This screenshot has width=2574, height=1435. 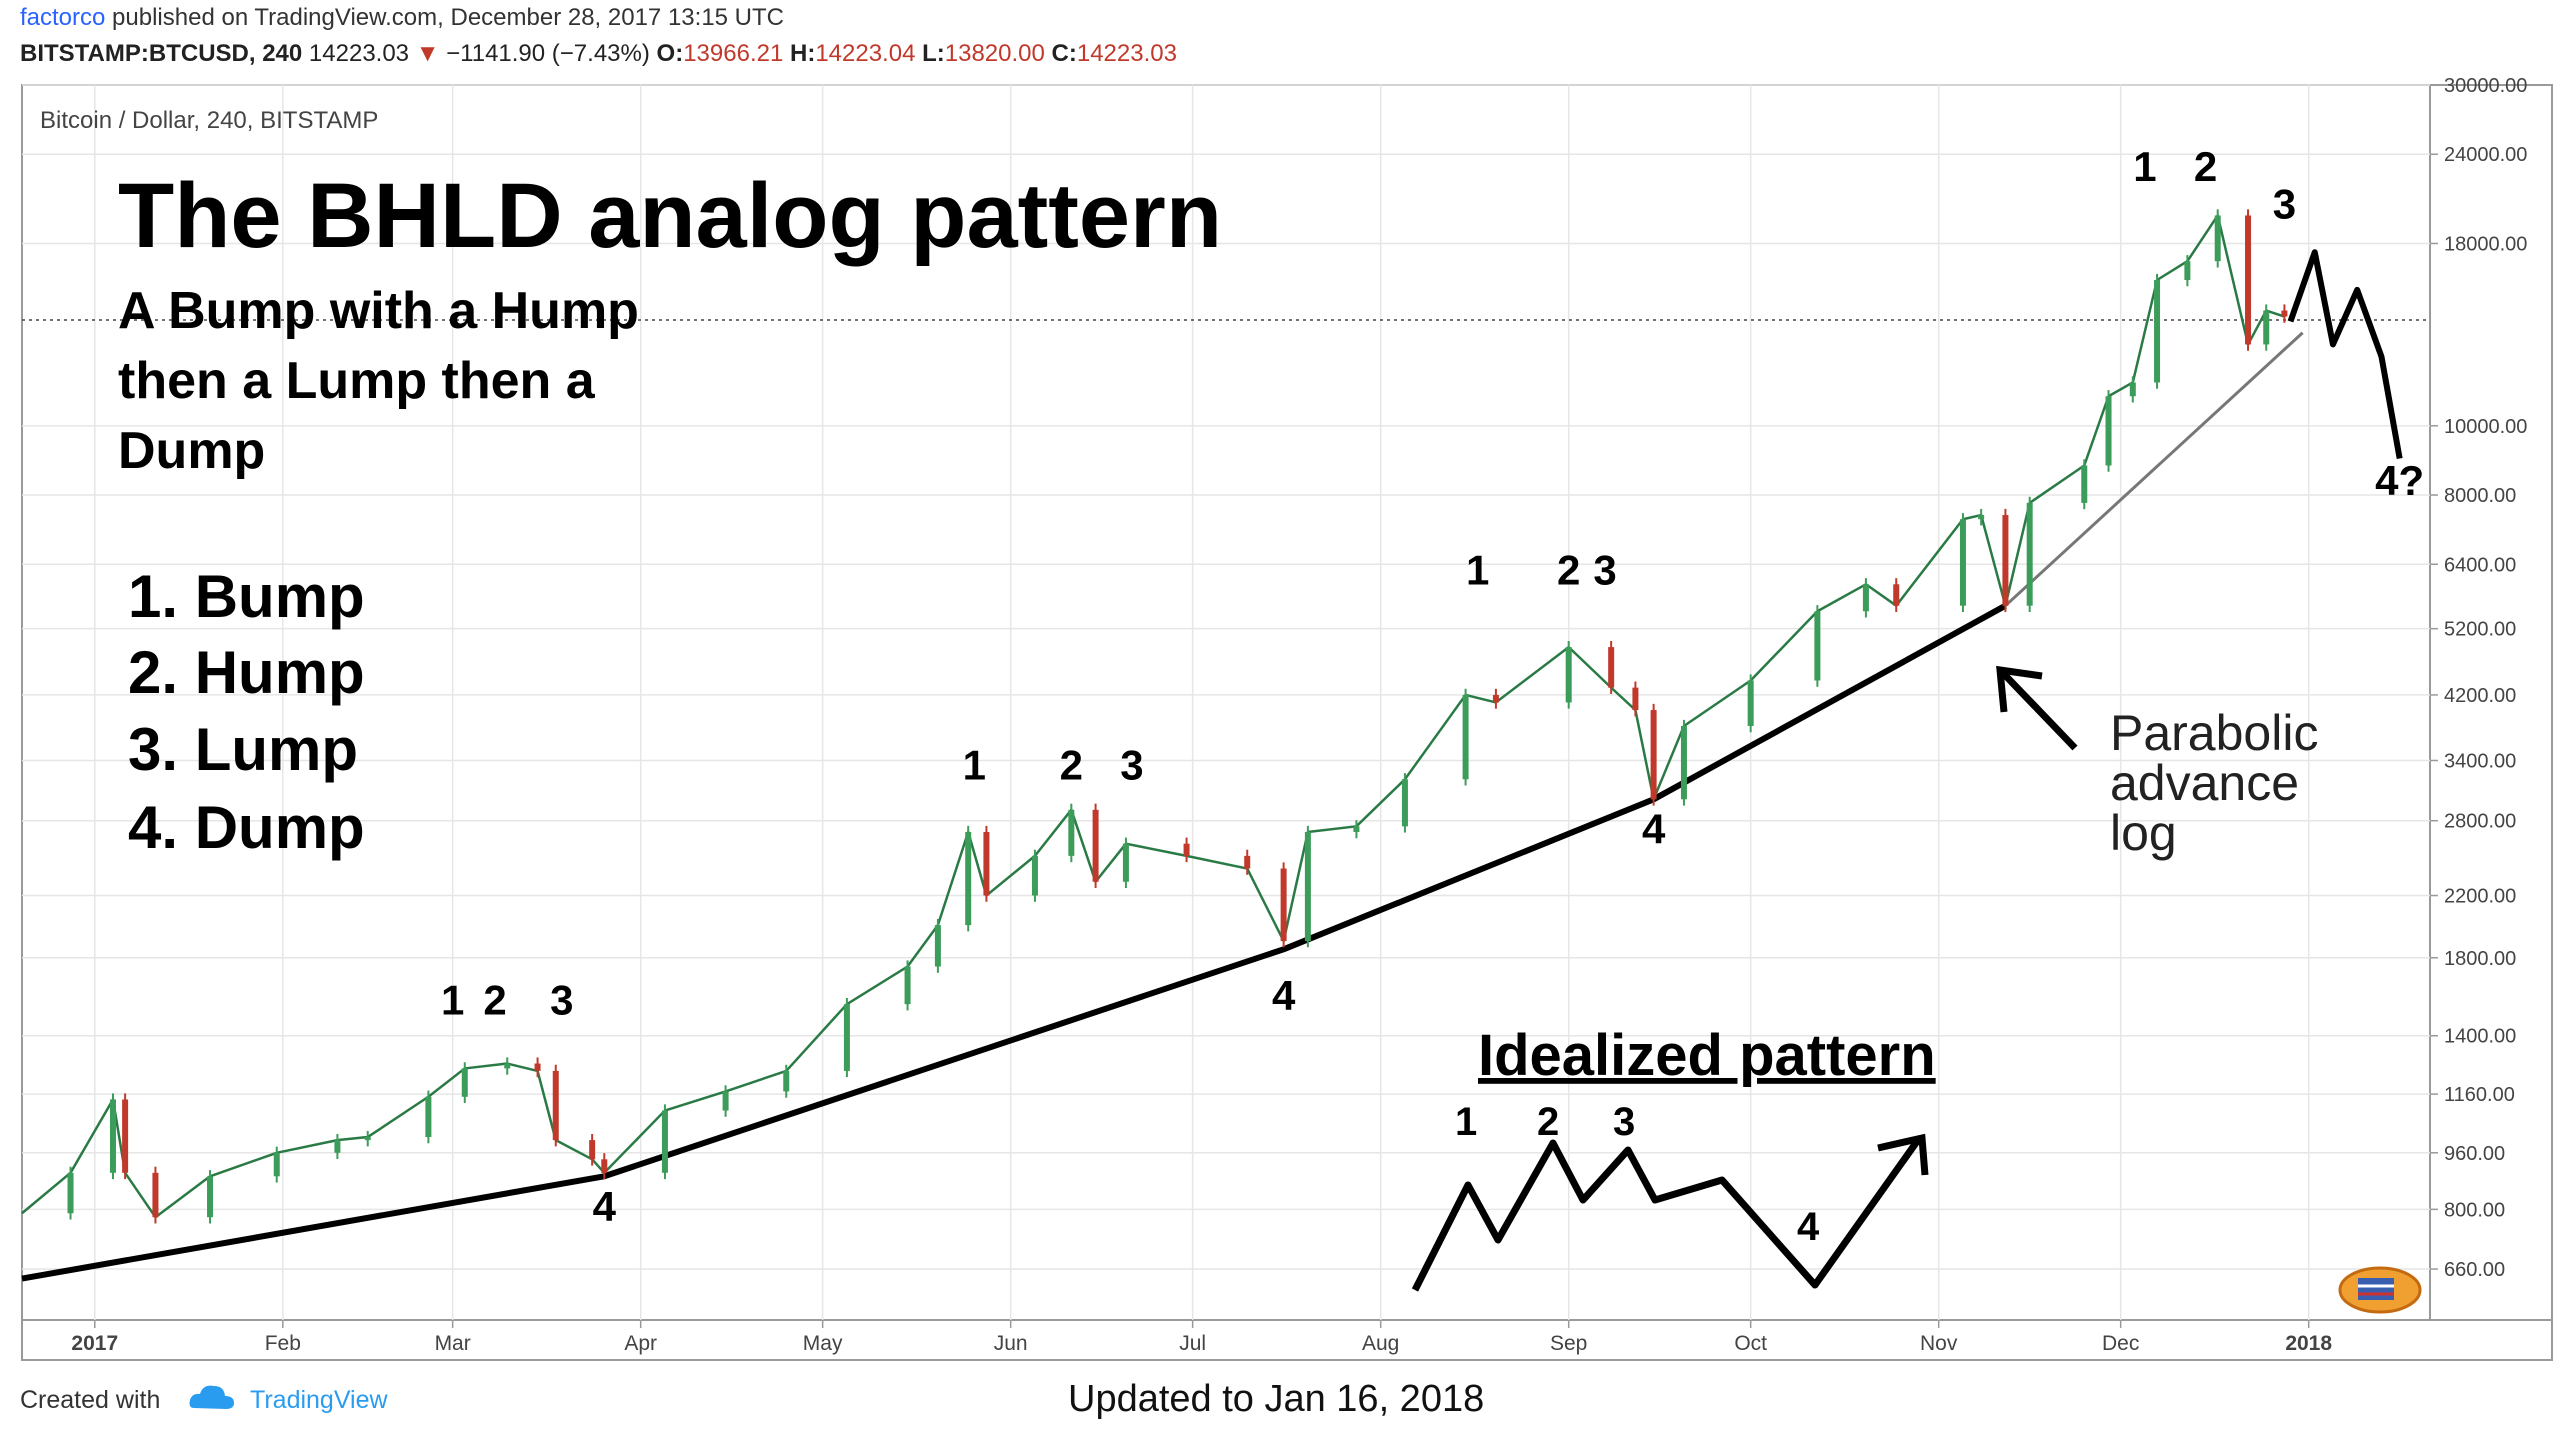 I want to click on price-tick-label: 800.00, so click(x=2474, y=1210).